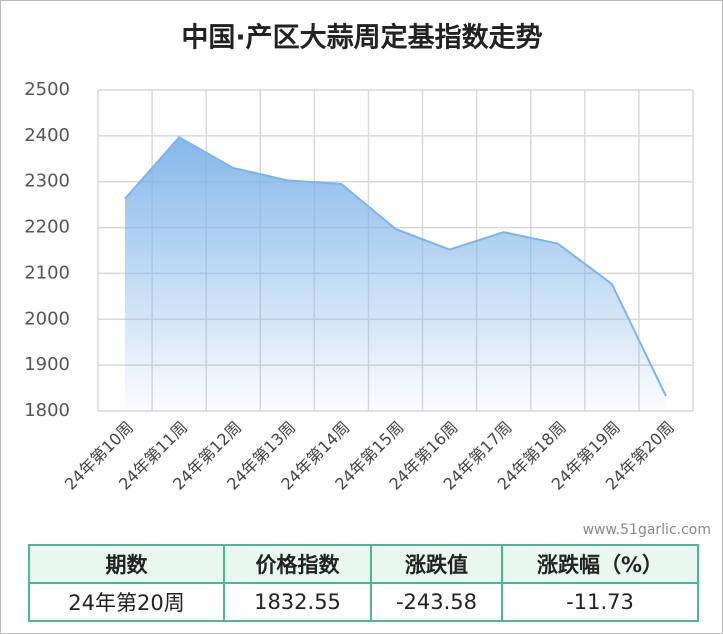 This screenshot has width=723, height=634. Describe the element at coordinates (47, 135) in the screenshot. I see `y-tick-label: 2400` at that location.